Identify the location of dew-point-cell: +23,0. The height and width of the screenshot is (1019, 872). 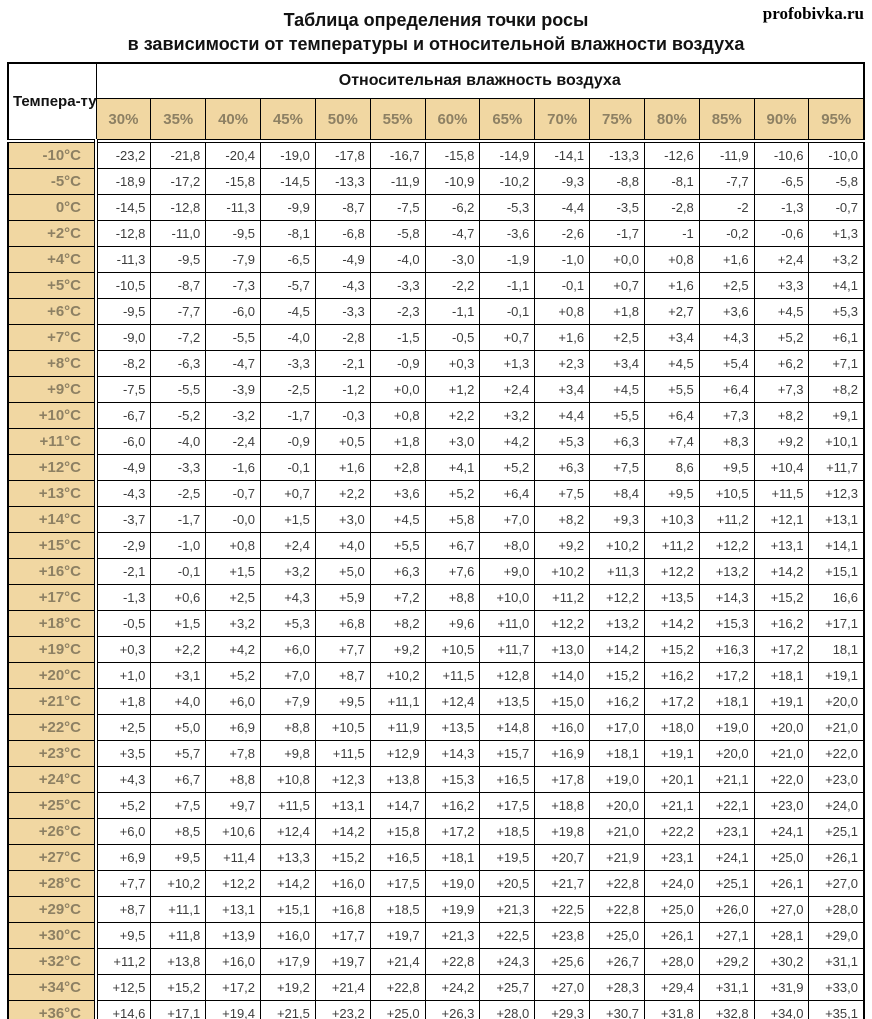
(836, 779).